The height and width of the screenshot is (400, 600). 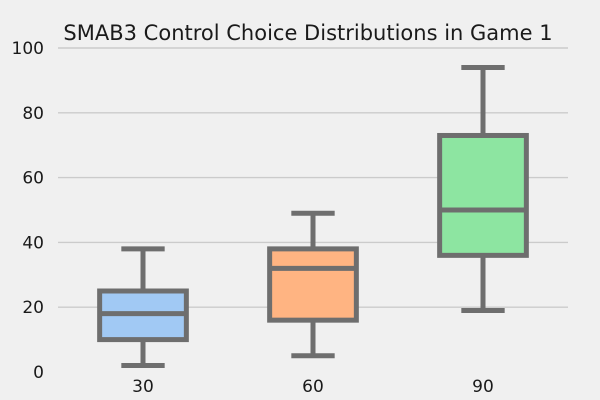 I want to click on x-tick-label-30: 30, so click(x=143, y=387).